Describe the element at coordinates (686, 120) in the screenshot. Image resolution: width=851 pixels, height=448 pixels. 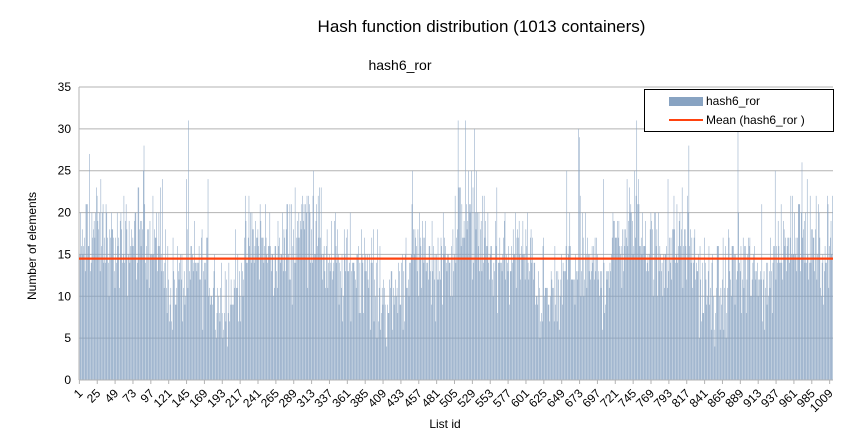
I see `legend-swatch-line` at that location.